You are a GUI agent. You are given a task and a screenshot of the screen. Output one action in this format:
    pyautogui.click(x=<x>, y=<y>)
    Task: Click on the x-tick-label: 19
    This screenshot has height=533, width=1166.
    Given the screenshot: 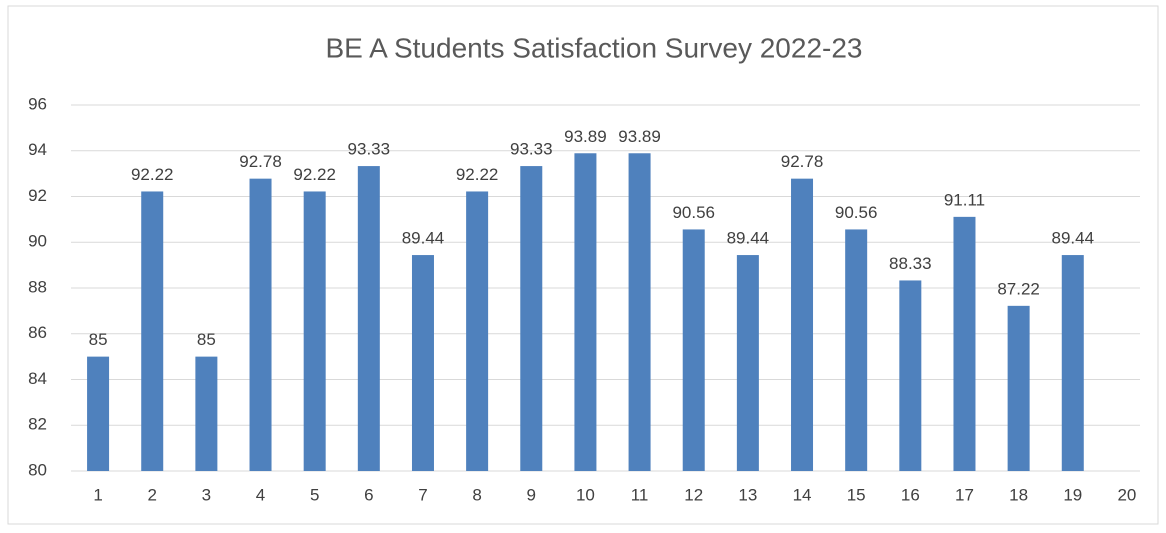 What is the action you would take?
    pyautogui.click(x=1072, y=494)
    